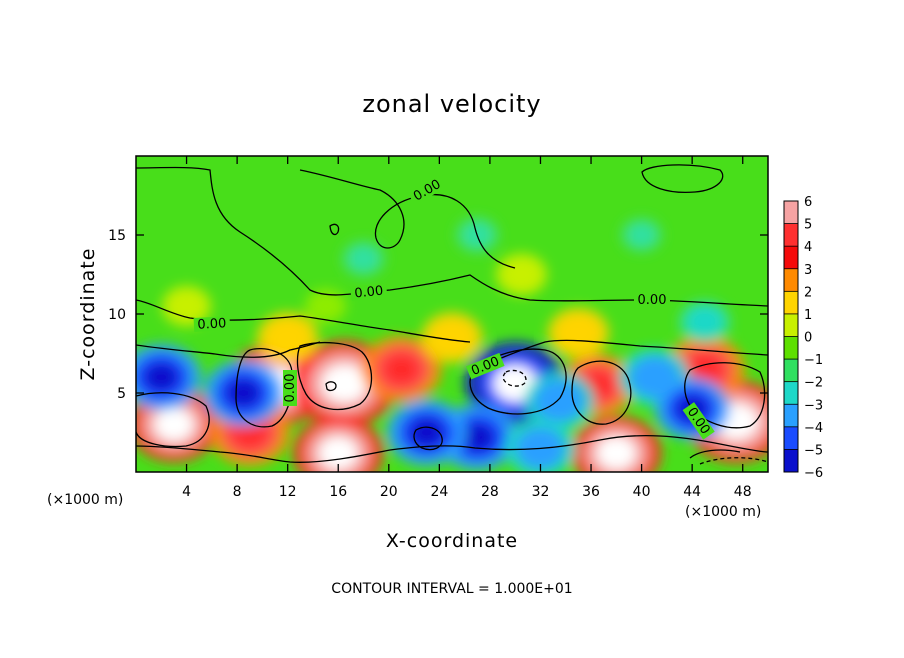 This screenshot has width=904, height=658. I want to click on y-tick-label: 10, so click(117, 315).